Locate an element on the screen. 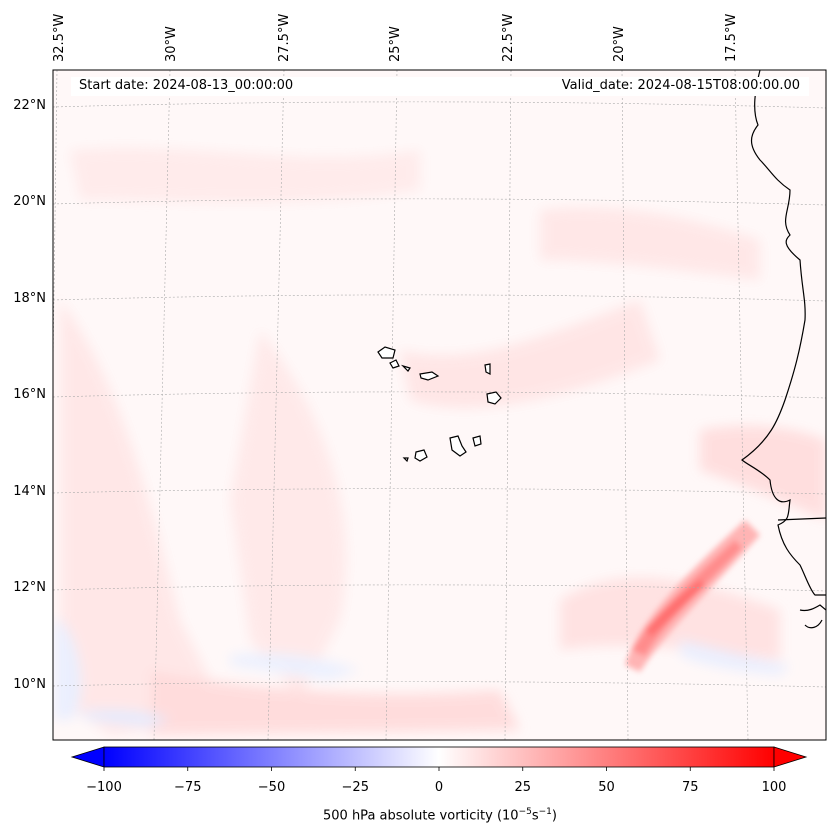 The width and height of the screenshot is (837, 839). colorbar-tick-label: −75 is located at coordinates (188, 787).